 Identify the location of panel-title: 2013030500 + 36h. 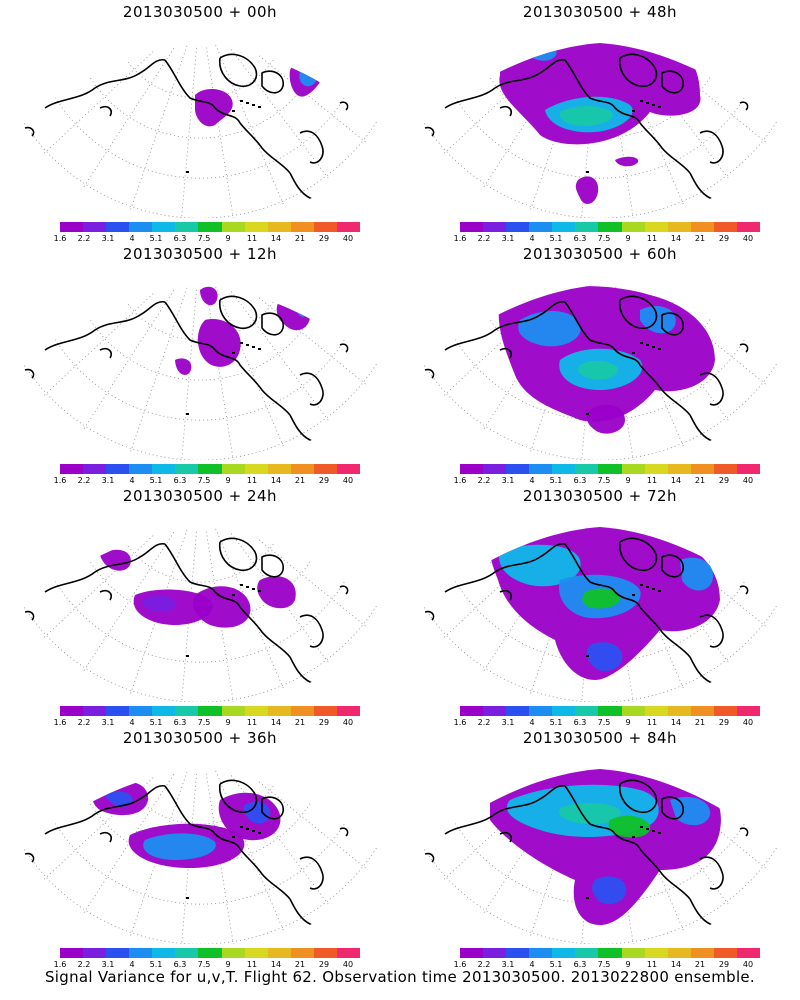
(200, 738).